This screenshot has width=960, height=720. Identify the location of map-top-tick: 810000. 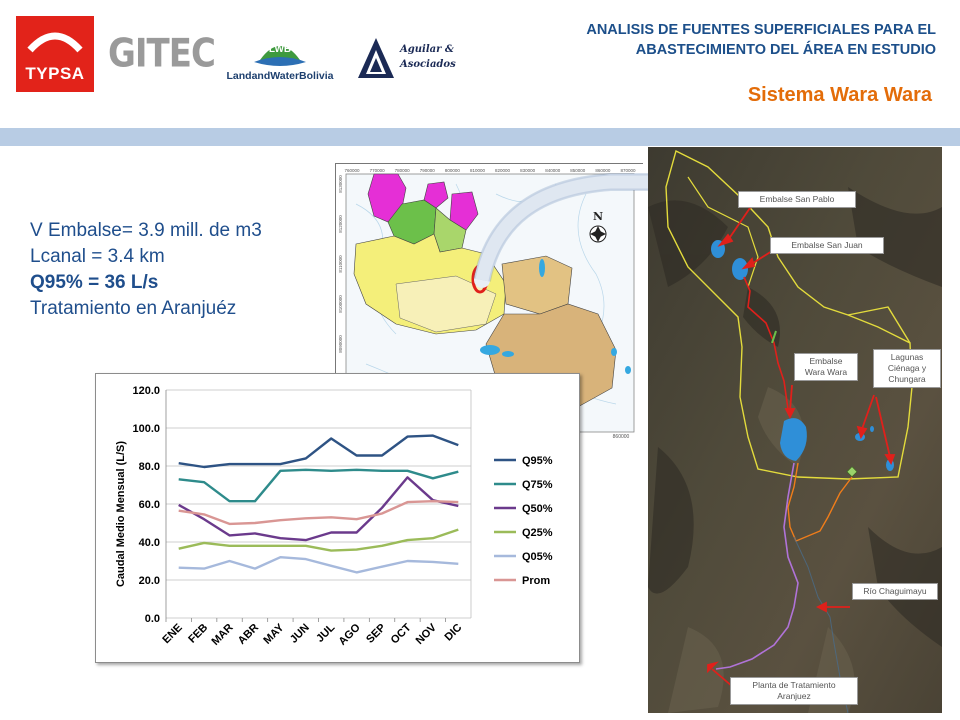
(478, 170).